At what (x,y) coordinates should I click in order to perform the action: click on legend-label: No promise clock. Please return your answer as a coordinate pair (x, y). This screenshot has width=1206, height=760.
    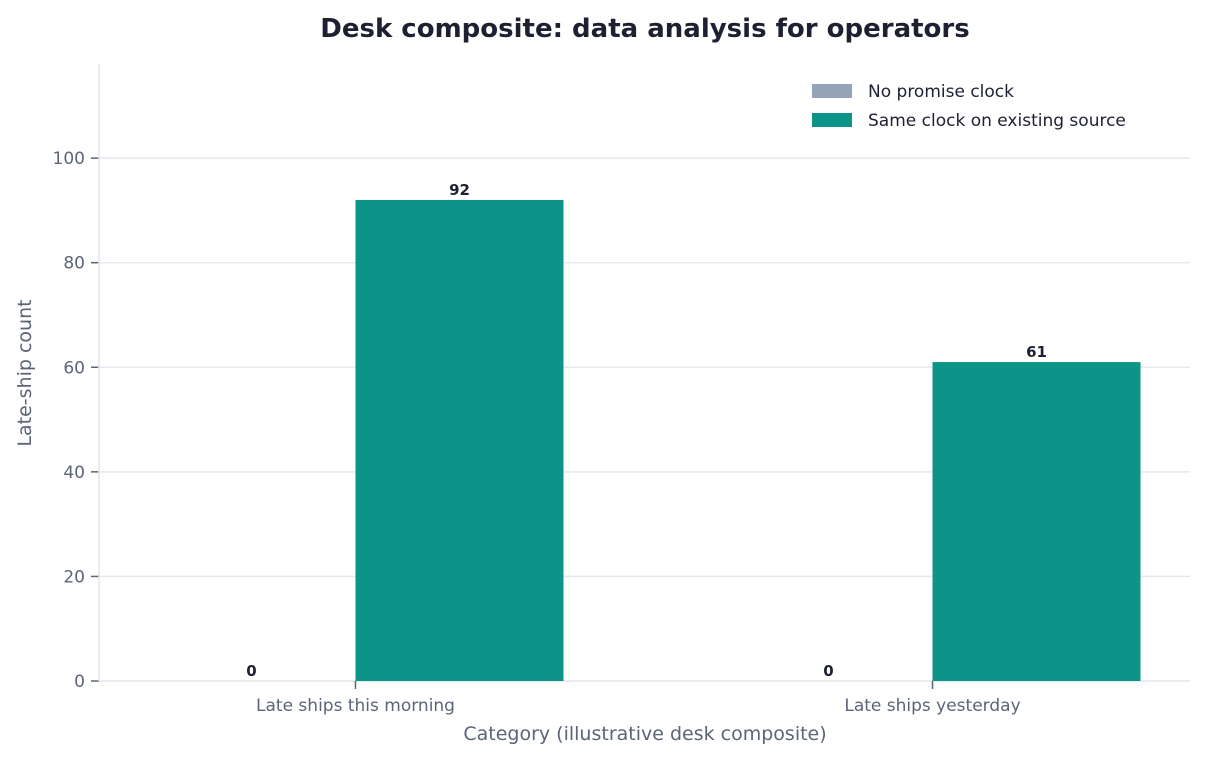
    Looking at the image, I should click on (941, 92).